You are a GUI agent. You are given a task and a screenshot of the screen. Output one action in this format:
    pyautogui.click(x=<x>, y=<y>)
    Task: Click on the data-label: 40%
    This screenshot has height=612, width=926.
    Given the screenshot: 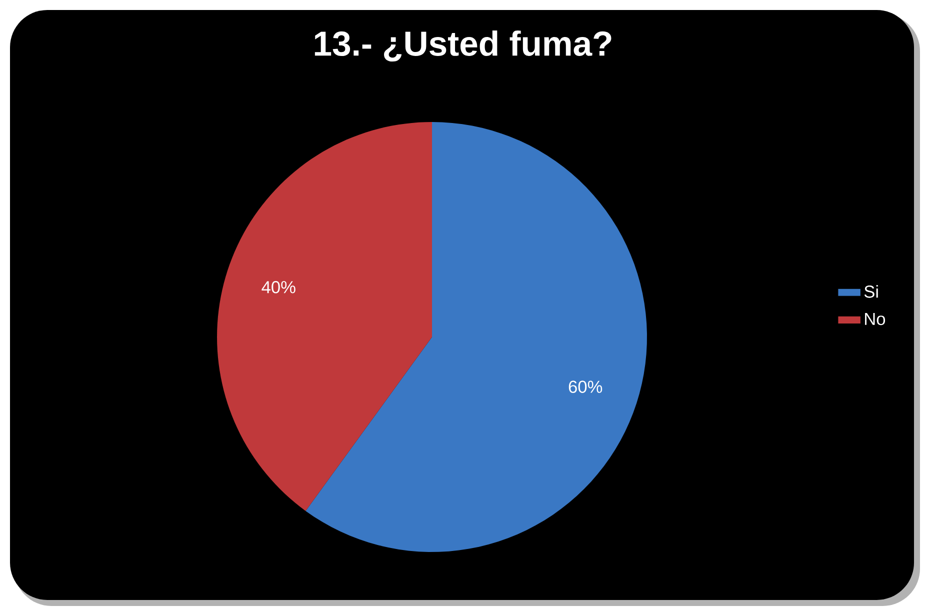 What is the action you would take?
    pyautogui.click(x=279, y=287)
    